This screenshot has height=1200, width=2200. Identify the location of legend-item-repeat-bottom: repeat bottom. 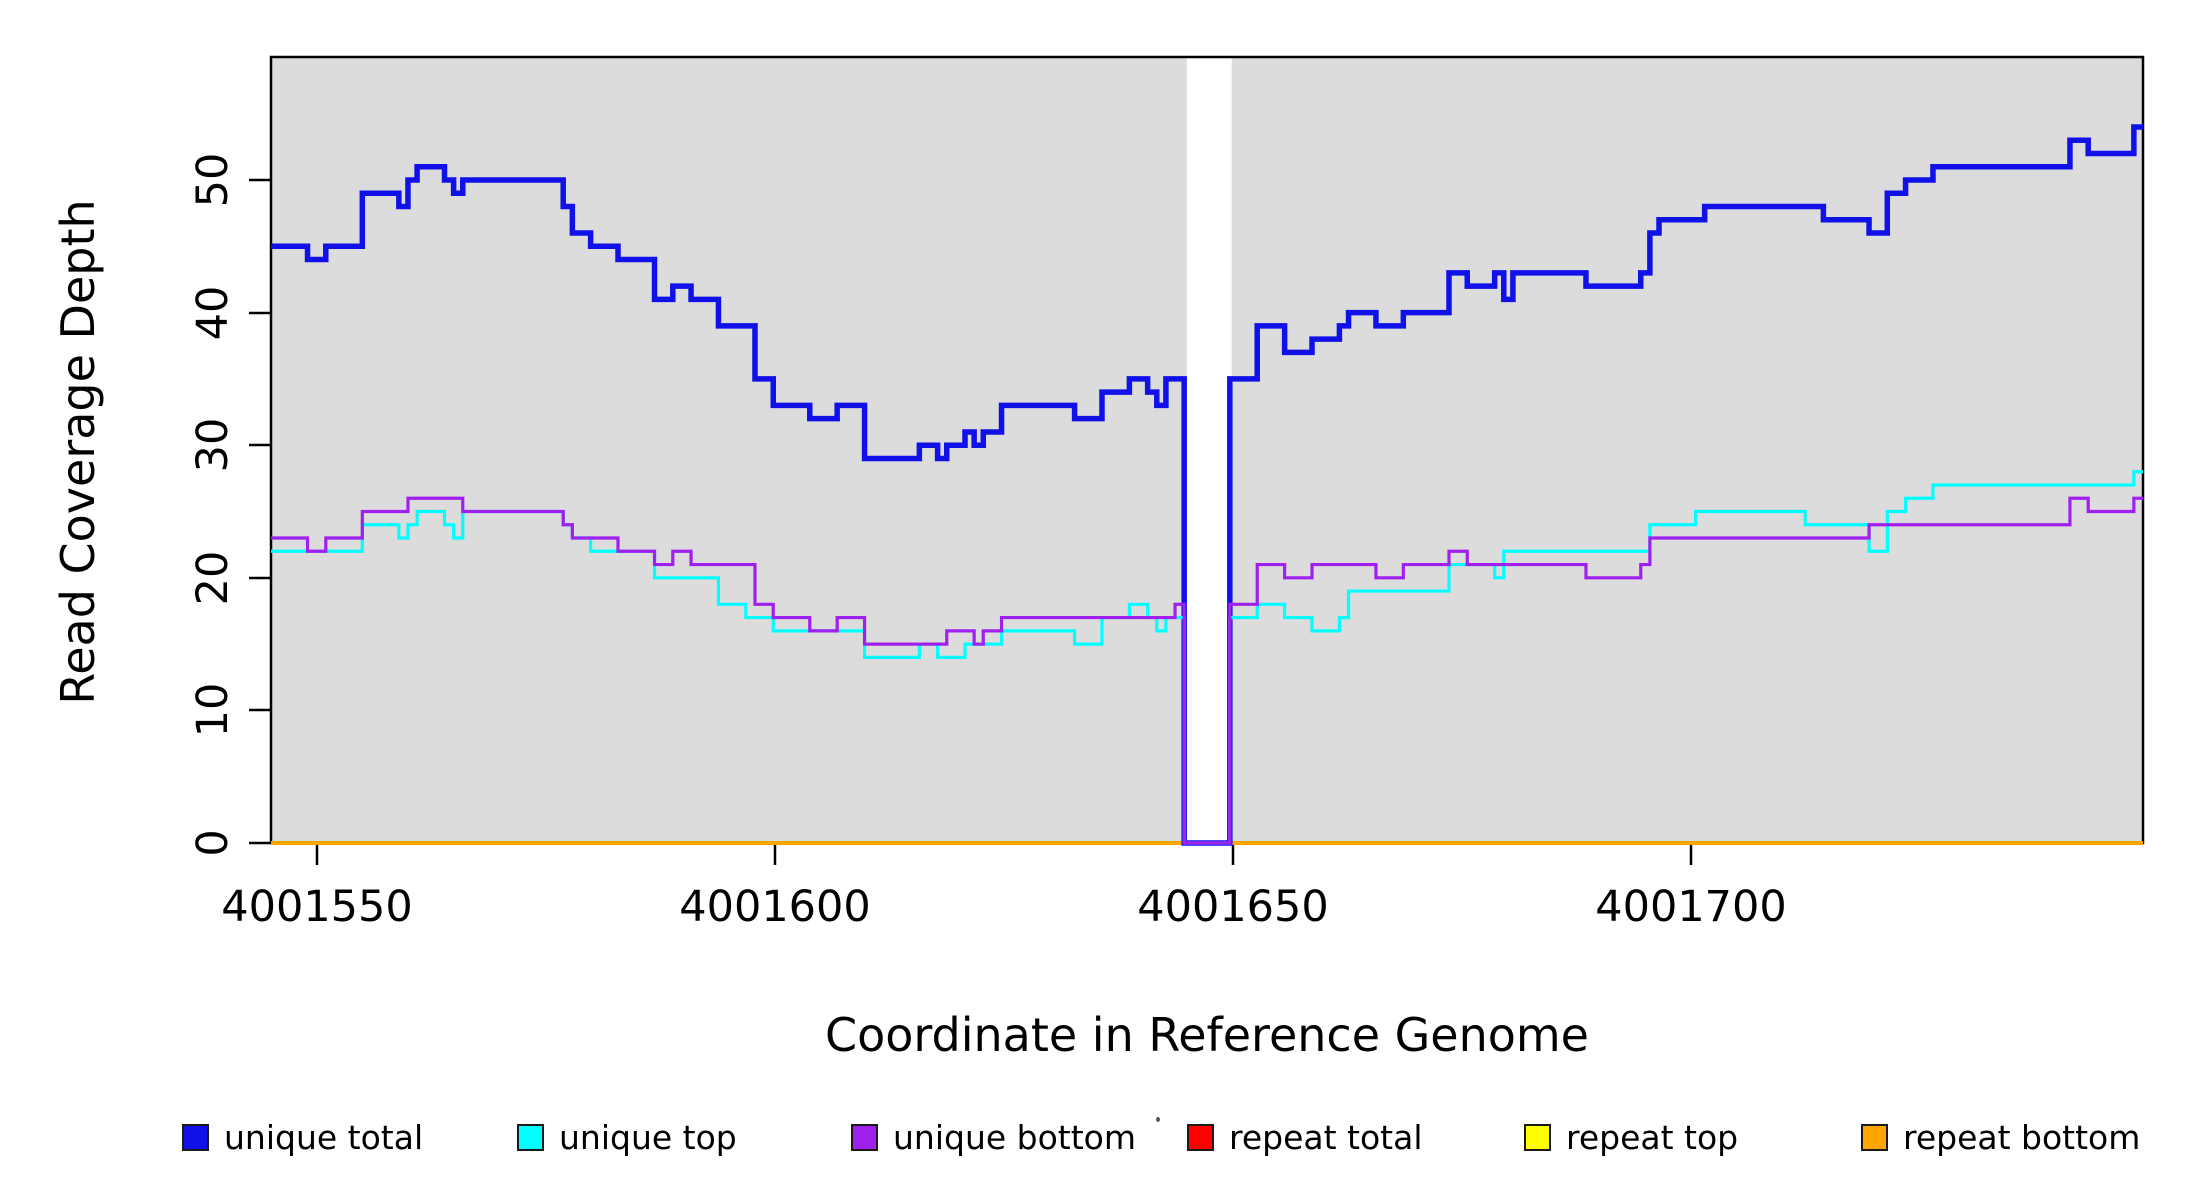
(2000, 1137).